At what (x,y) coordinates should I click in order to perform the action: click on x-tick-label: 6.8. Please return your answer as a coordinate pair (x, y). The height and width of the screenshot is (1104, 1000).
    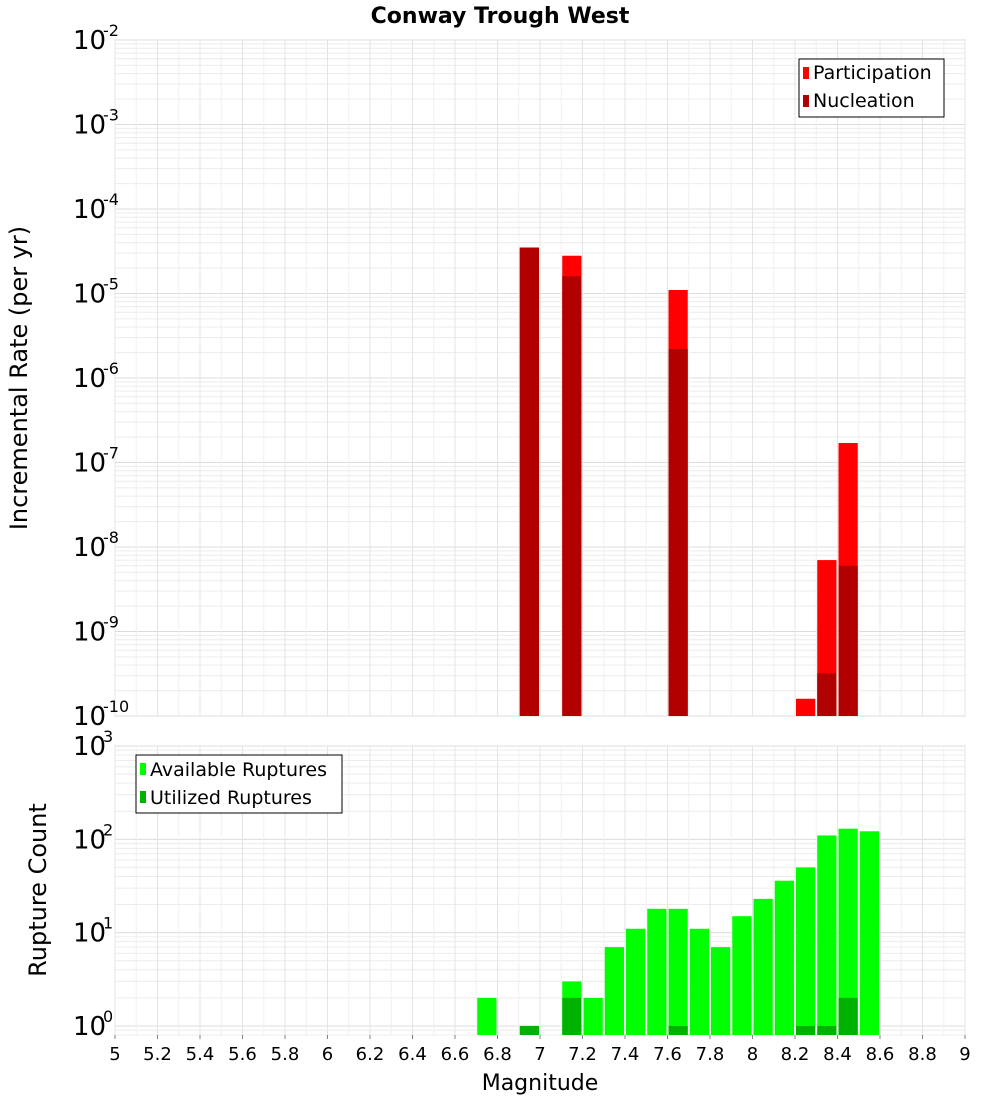
    Looking at the image, I should click on (497, 1054).